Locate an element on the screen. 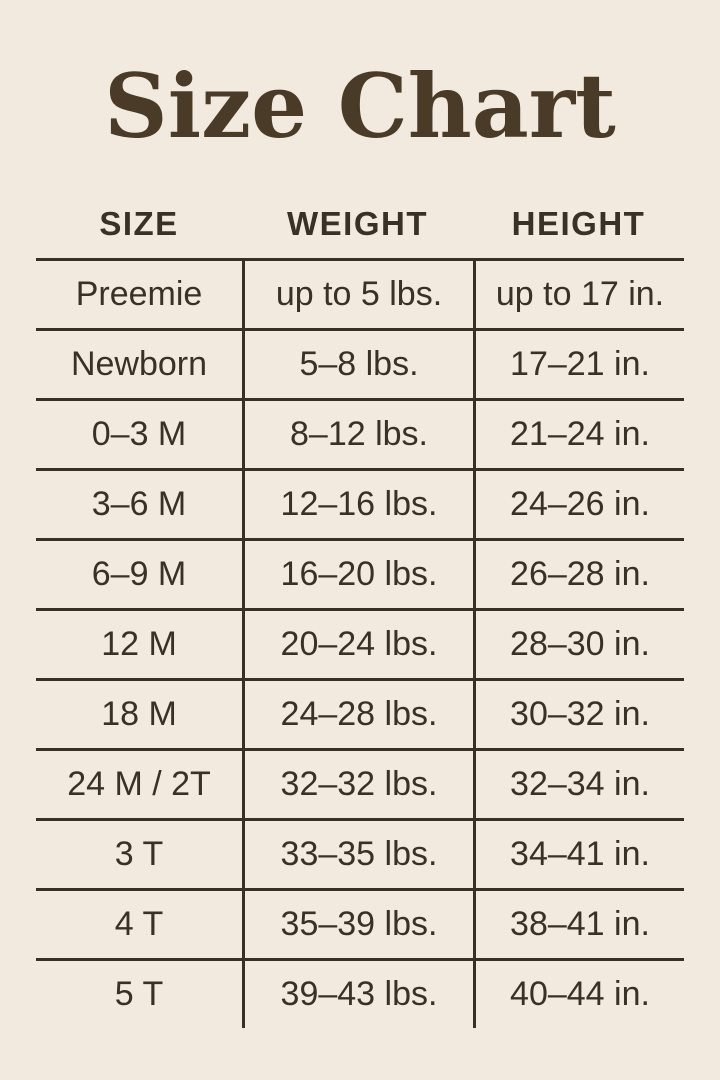 This screenshot has width=720, height=1080. table-row: 0–3 M 8–12 lbs. 21–24 in. is located at coordinates (360, 436).